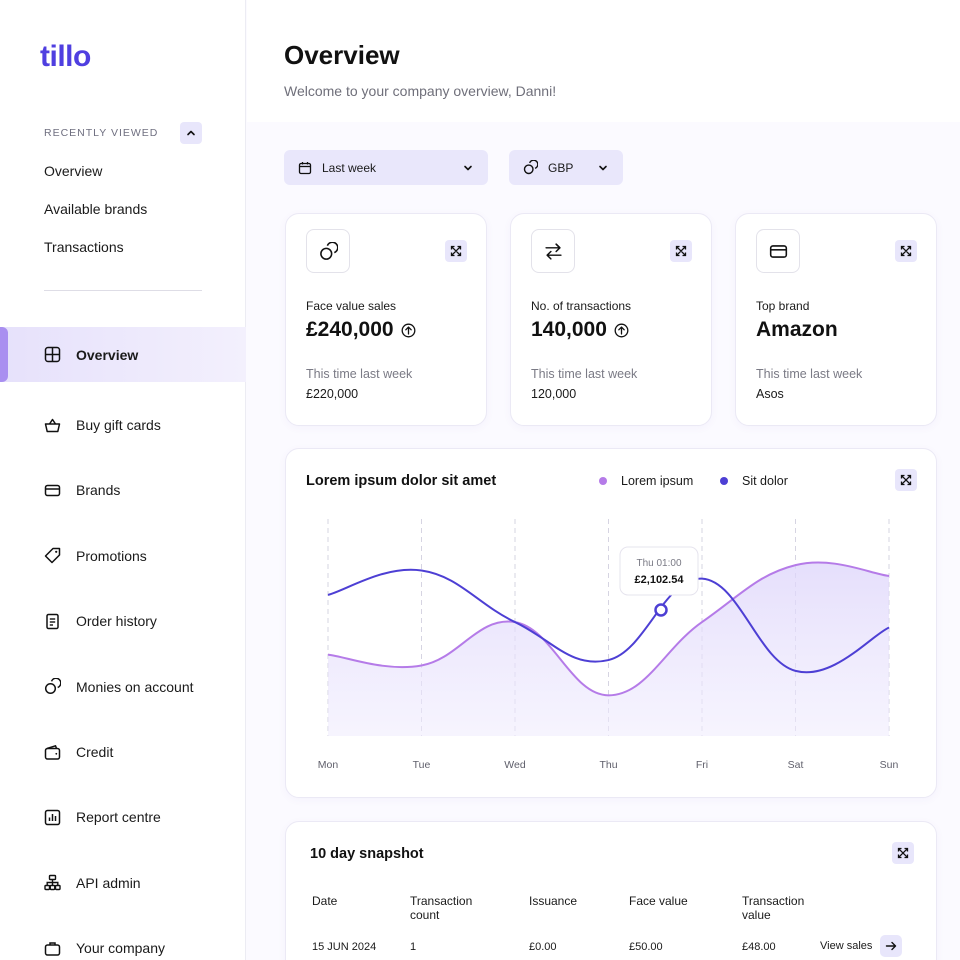  What do you see at coordinates (325, 901) in the screenshot?
I see `column-header-date: Date` at bounding box center [325, 901].